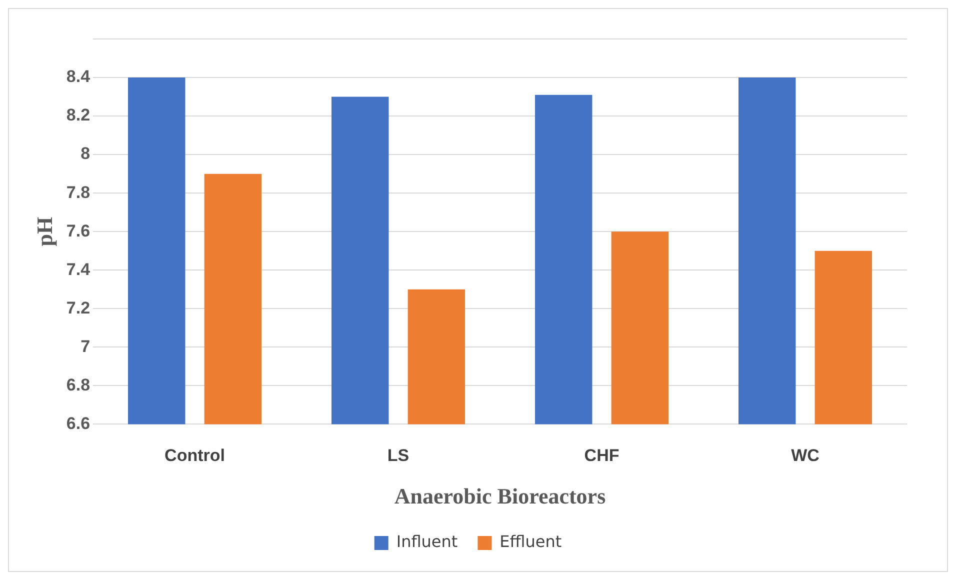 This screenshot has height=582, width=958. I want to click on x-tick-label: Control, so click(194, 456).